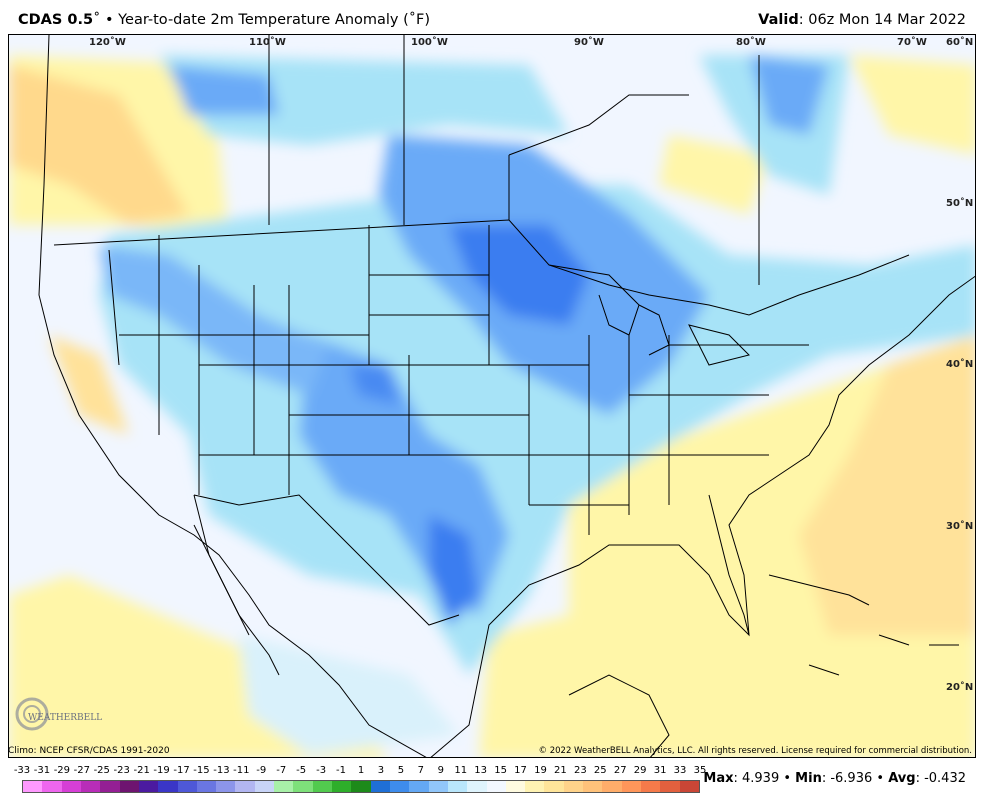 This screenshot has width=984, height=808. Describe the element at coordinates (141, 770) in the screenshot. I see `scale-tick-label: -21` at that location.